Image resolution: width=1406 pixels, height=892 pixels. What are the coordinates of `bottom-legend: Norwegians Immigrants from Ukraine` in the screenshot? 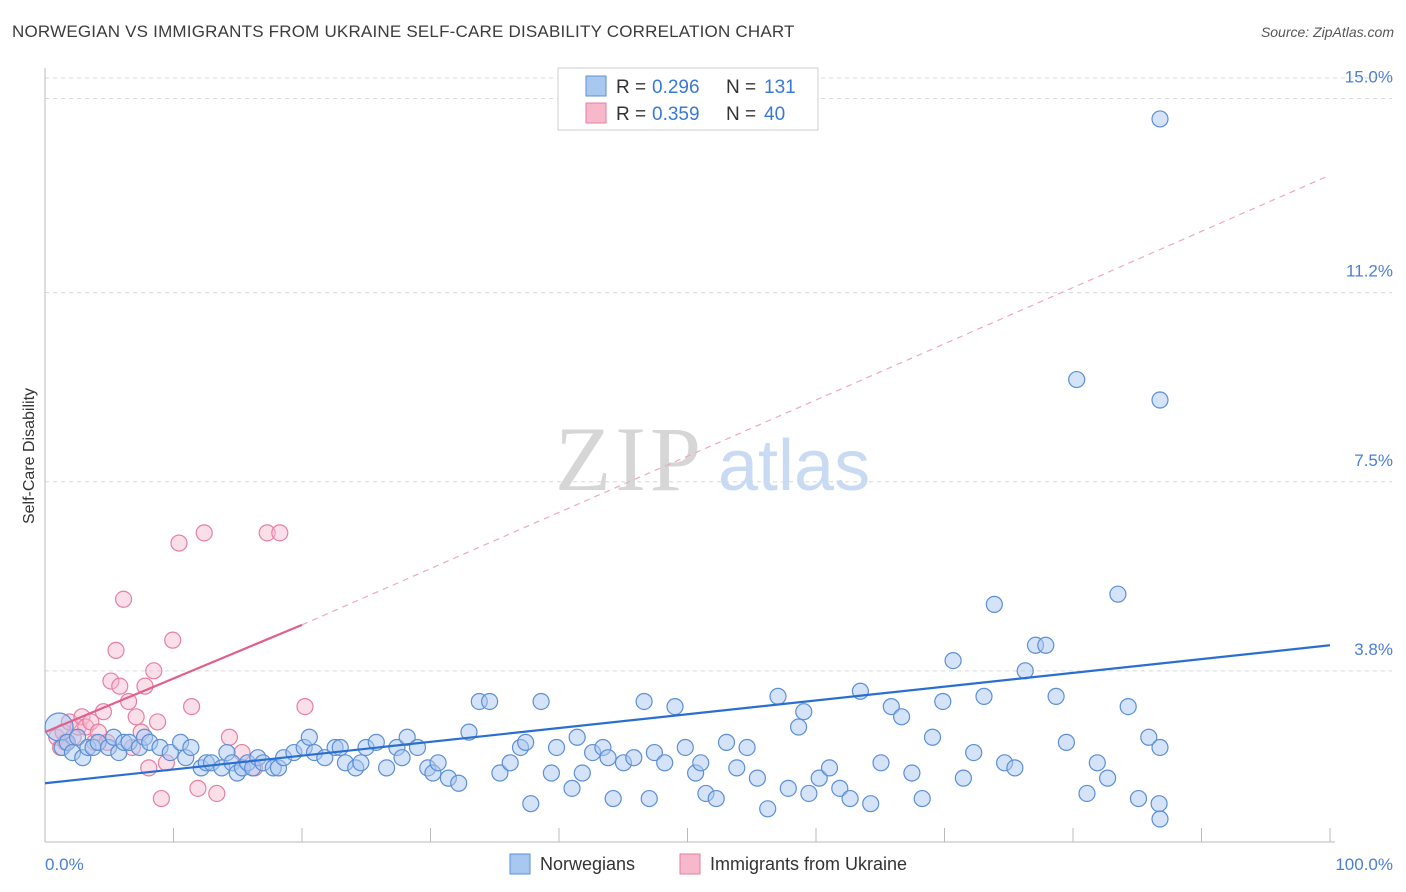 It's located at (708, 864).